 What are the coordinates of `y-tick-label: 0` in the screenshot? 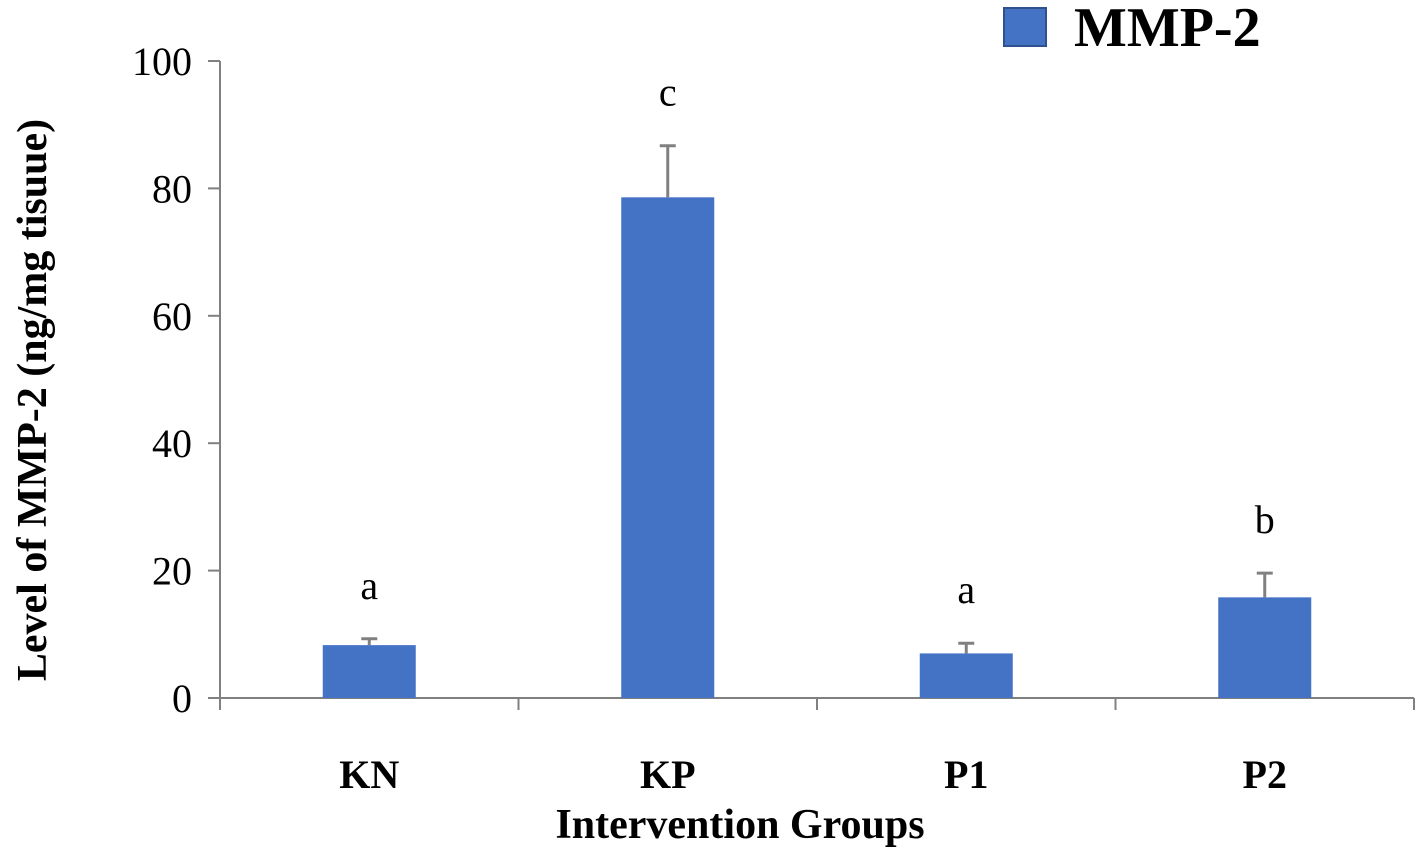 It's located at (182, 698).